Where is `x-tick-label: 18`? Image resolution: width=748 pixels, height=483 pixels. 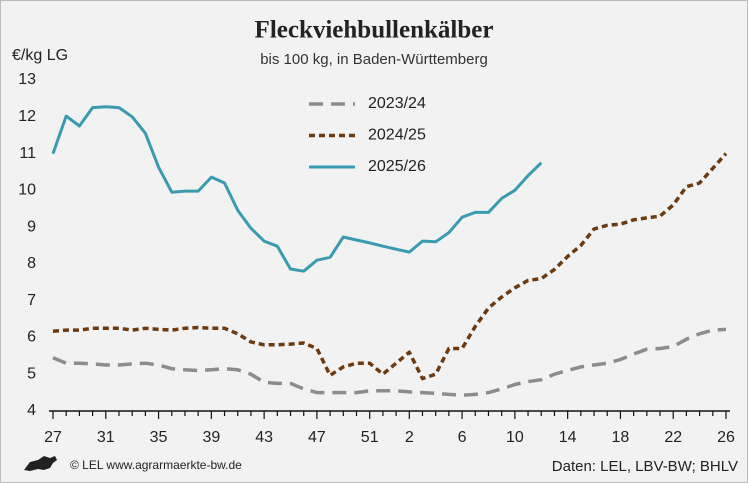 x-tick-label: 18 is located at coordinates (621, 437).